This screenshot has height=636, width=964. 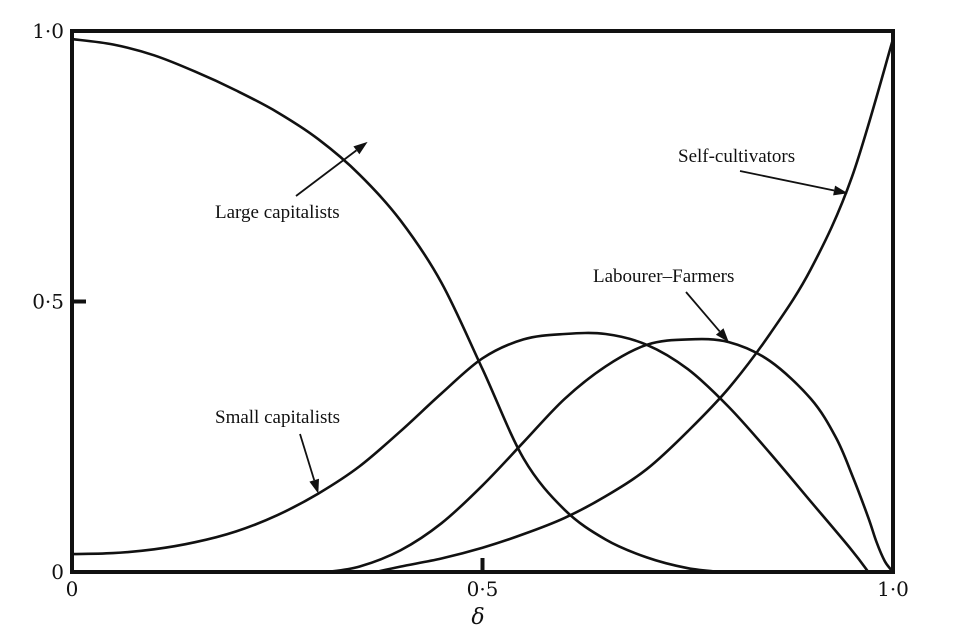 I want to click on x-tick-label: 1·0, so click(x=893, y=589).